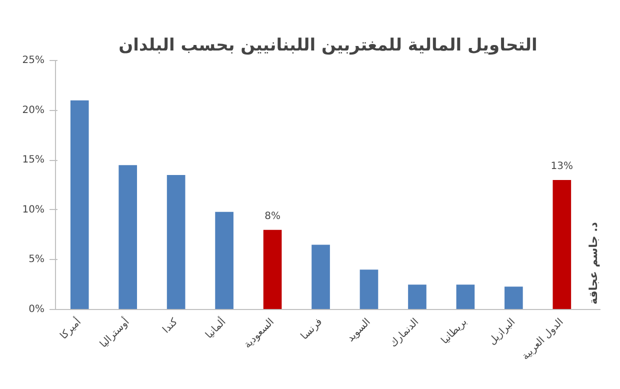  I want to click on x-tick-label: السعودية, so click(259, 333).